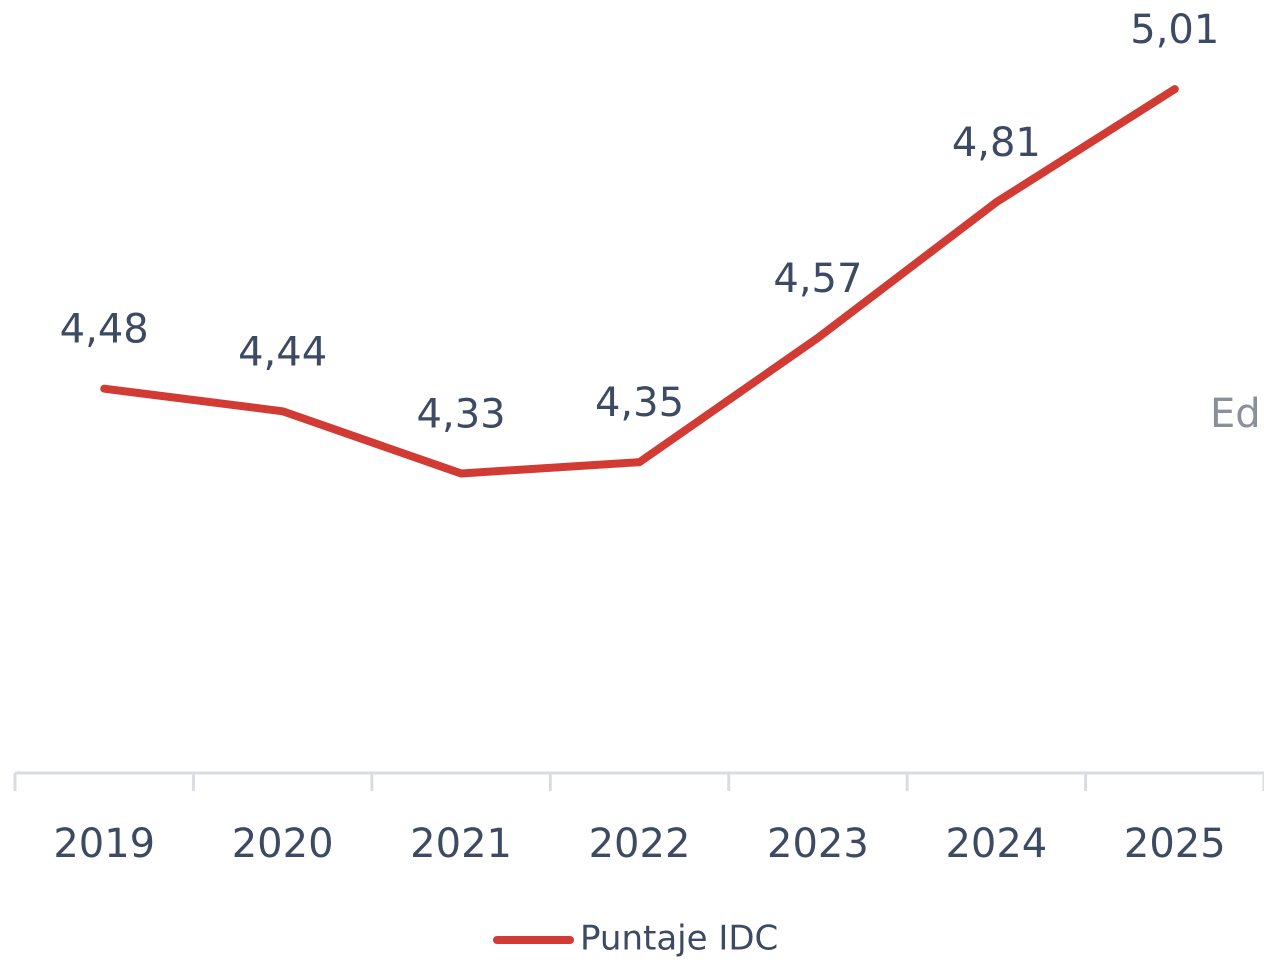  I want to click on annotation: Ed, so click(1235, 414).